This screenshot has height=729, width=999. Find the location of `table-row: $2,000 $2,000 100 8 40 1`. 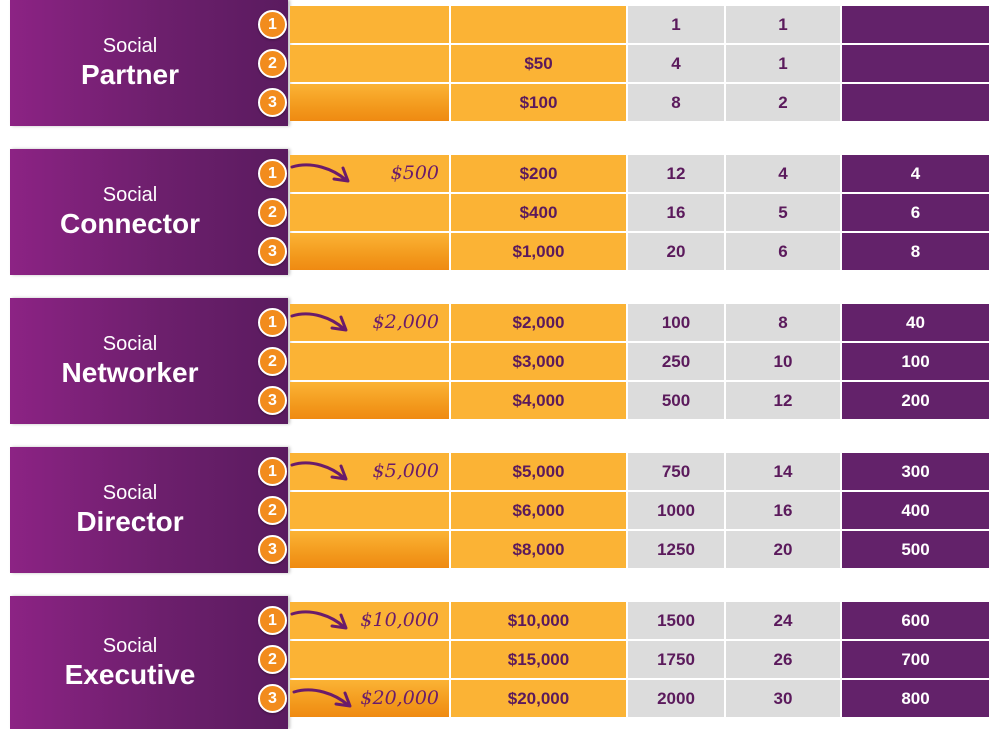

table-row: $2,000 $2,000 100 8 40 1 is located at coordinates (499, 322).